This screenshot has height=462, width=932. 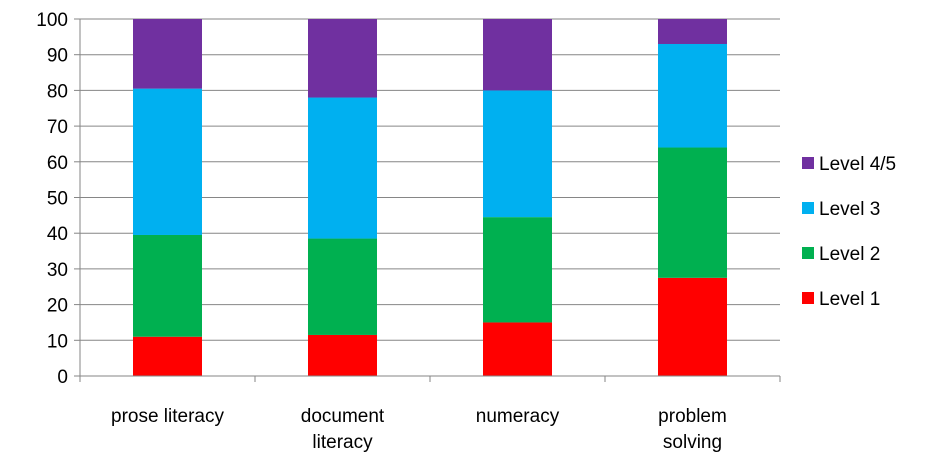 I want to click on y-axis-ticks: 0 10 20 30 40 50 60 70 80 90 100, so click(x=58, y=199).